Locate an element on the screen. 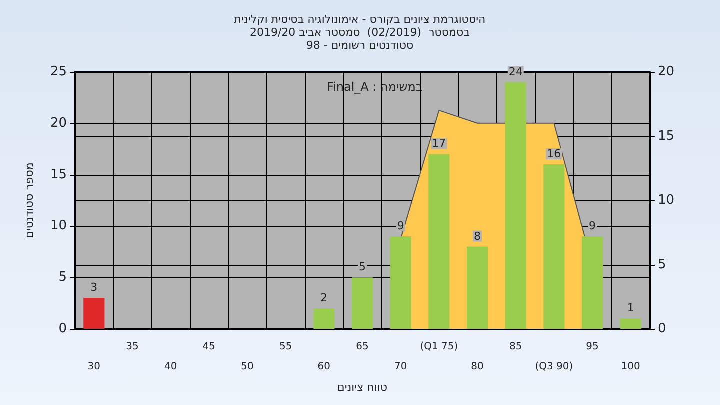 Image resolution: width=720 pixels, height=405 pixels. data-label: 3 is located at coordinates (94, 287).